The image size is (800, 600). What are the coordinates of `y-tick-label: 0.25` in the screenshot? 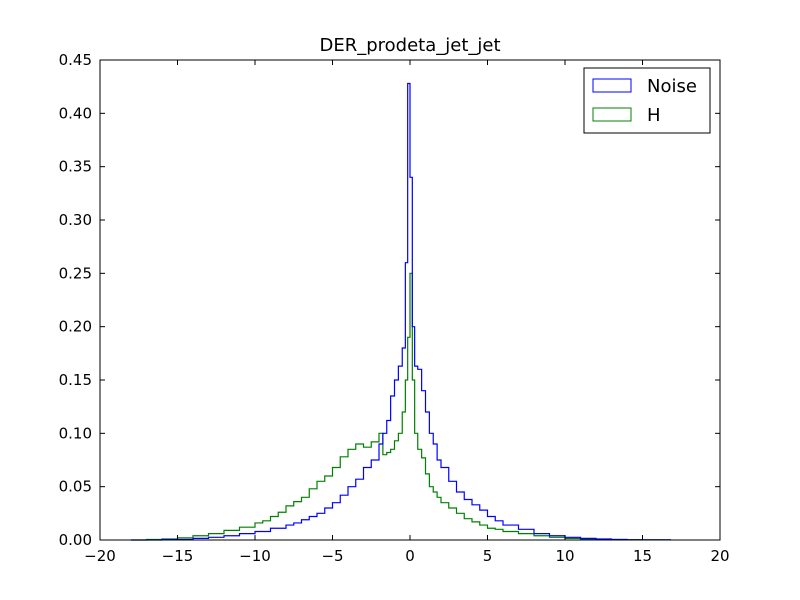 It's located at (75, 273).